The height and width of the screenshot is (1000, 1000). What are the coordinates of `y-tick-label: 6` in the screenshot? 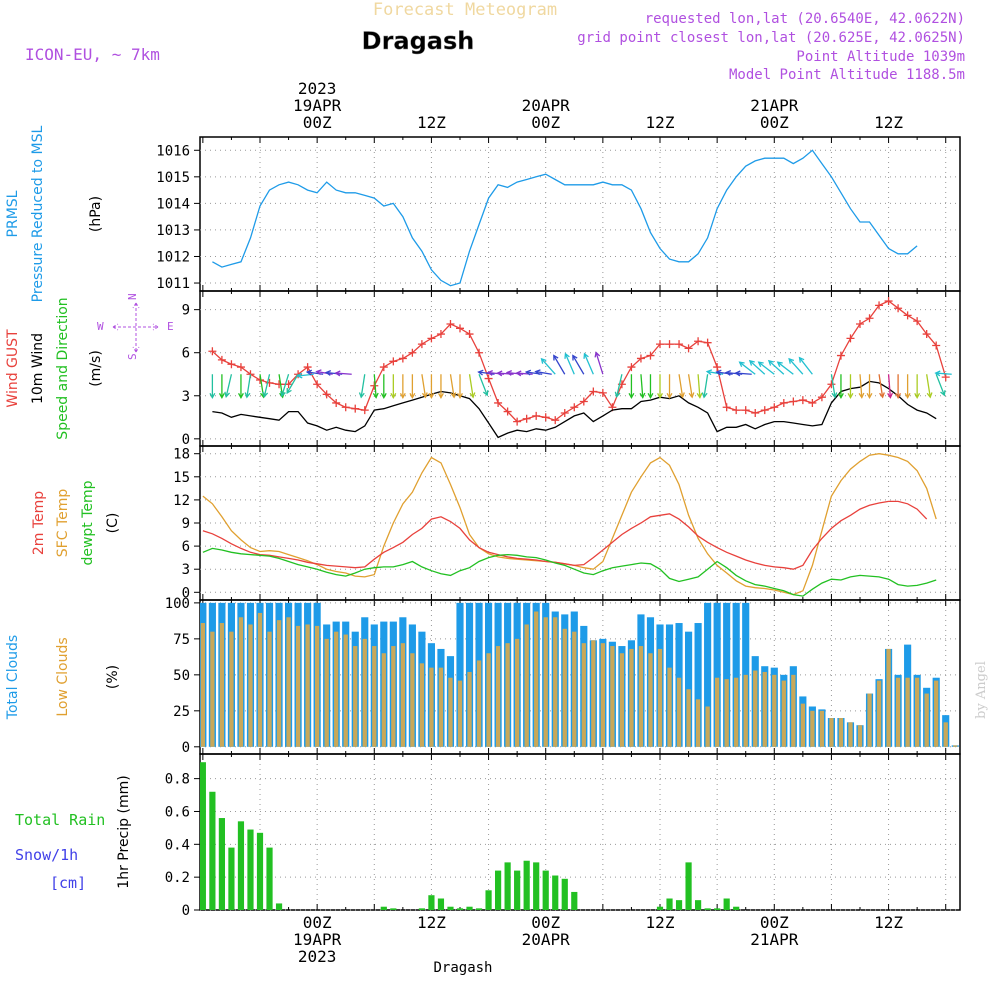 It's located at (186, 547).